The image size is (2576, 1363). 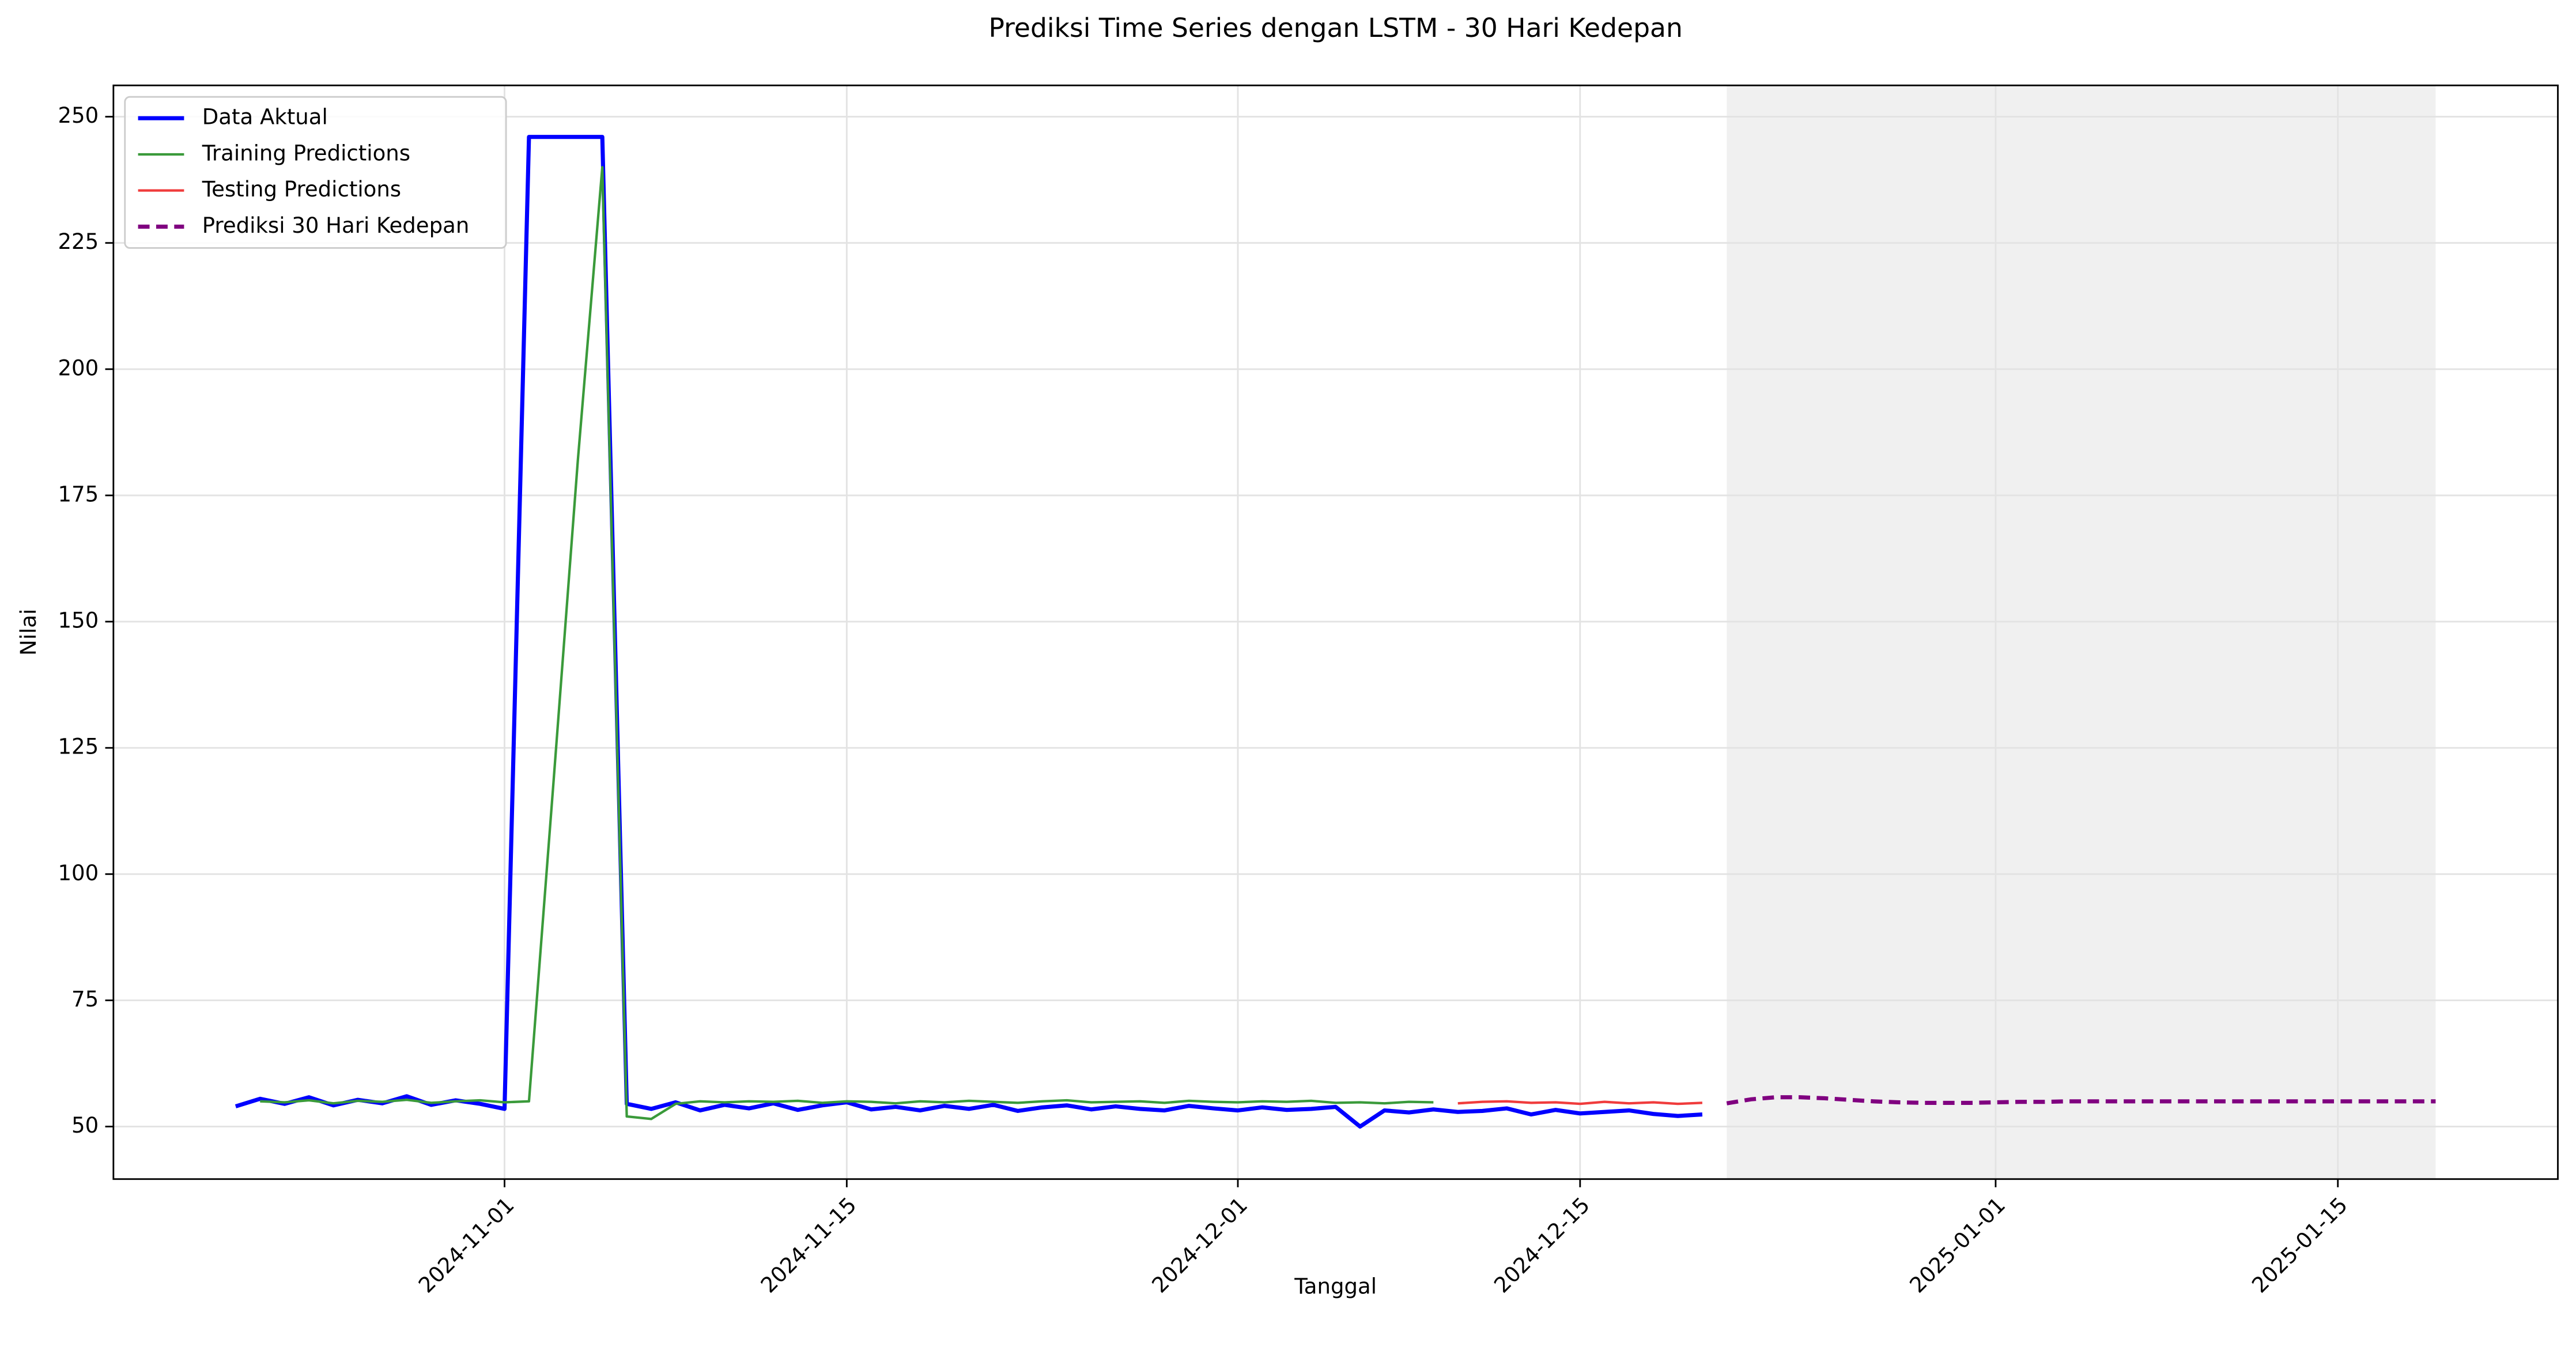 I want to click on y-tick-label: 125, so click(x=78, y=746).